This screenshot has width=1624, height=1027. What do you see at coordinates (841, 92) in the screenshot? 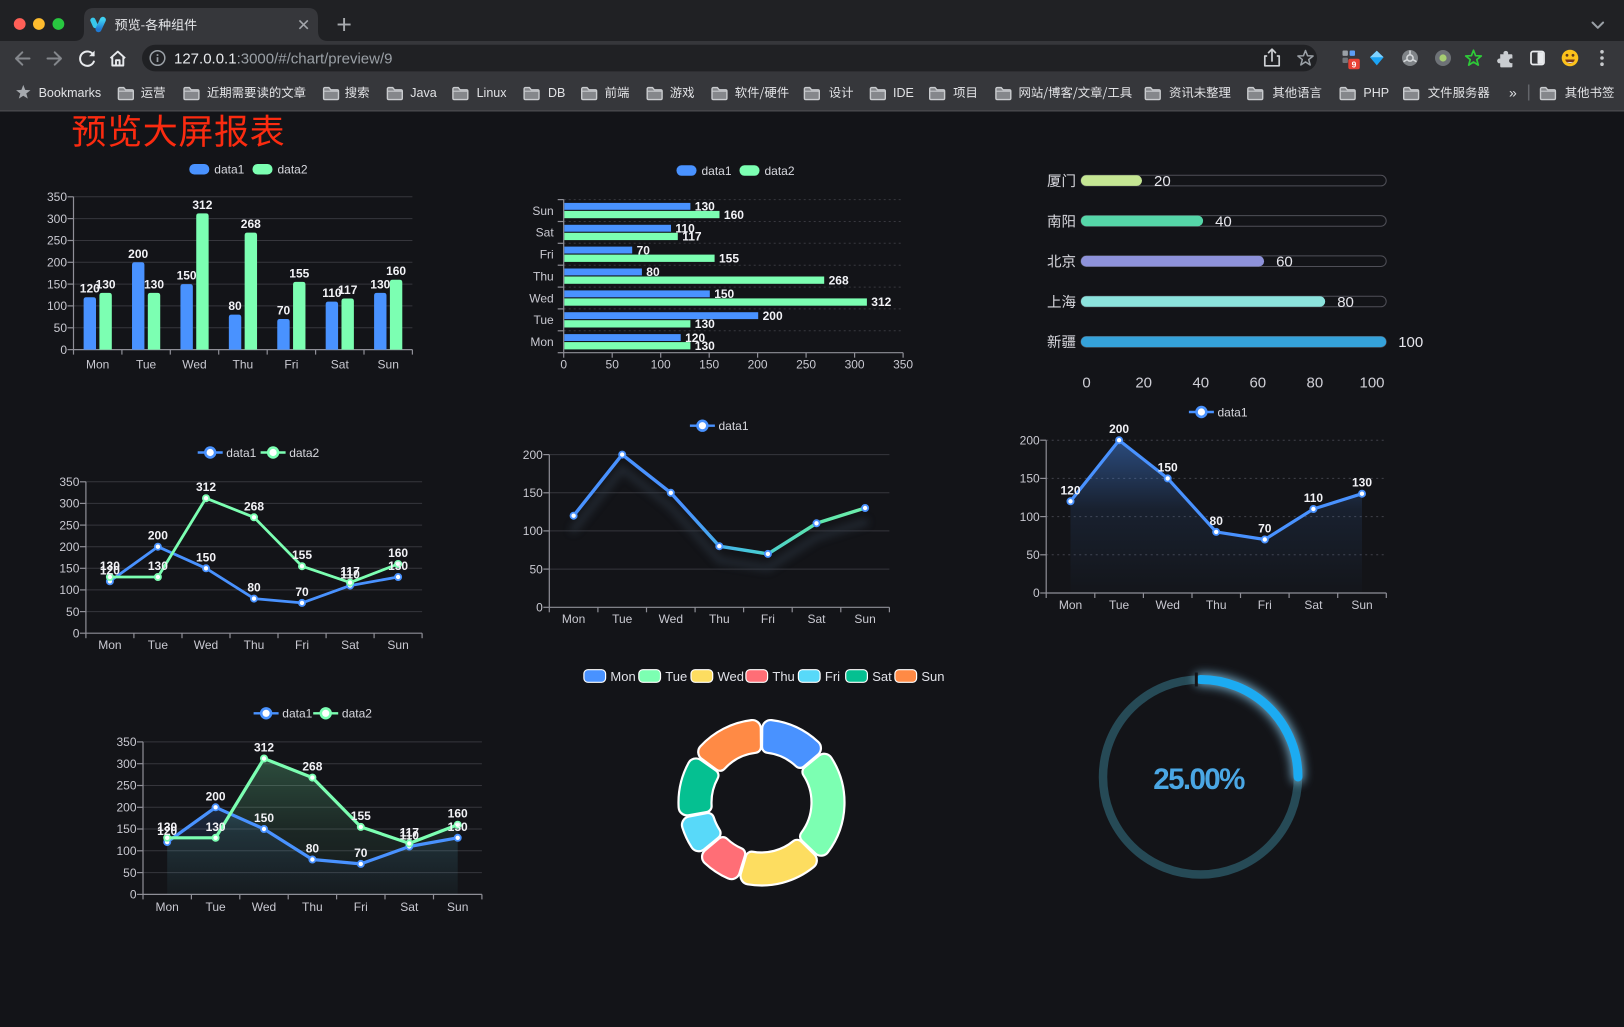
I see `svg-text: 设计` at bounding box center [841, 92].